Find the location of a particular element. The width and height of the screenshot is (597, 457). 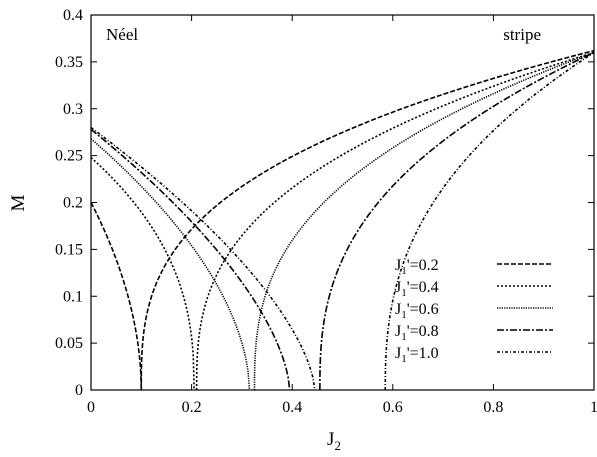

x-tick-label: 0 is located at coordinates (91, 407).